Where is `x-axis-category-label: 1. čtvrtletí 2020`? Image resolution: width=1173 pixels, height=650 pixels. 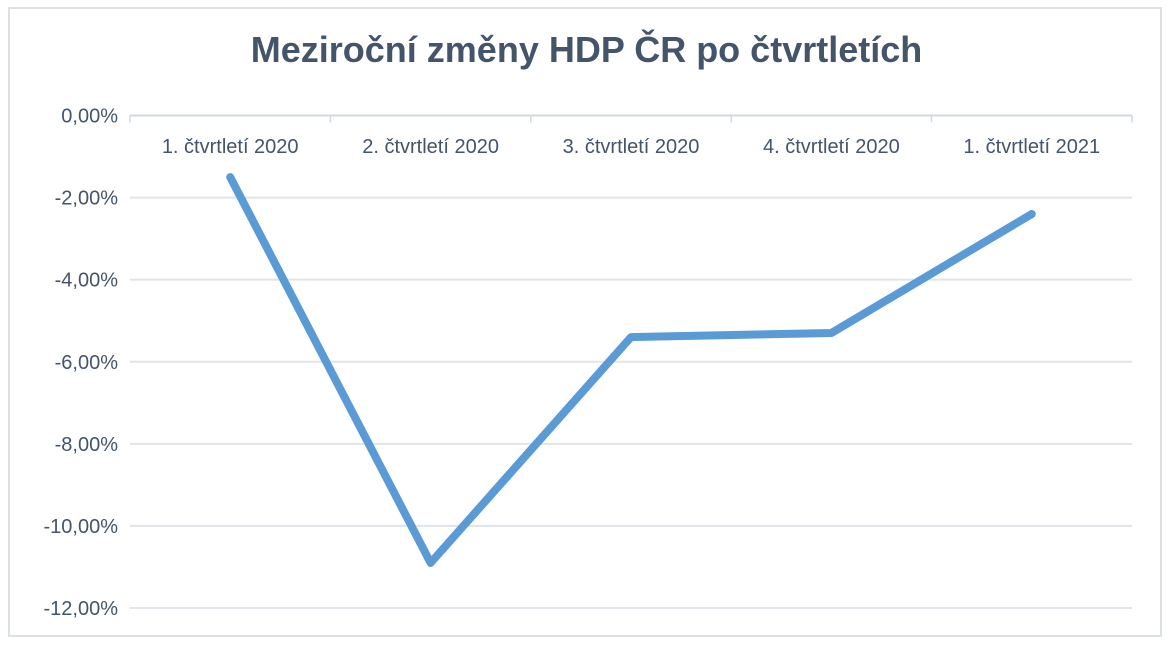
x-axis-category-label: 1. čtvrtletí 2020 is located at coordinates (230, 147).